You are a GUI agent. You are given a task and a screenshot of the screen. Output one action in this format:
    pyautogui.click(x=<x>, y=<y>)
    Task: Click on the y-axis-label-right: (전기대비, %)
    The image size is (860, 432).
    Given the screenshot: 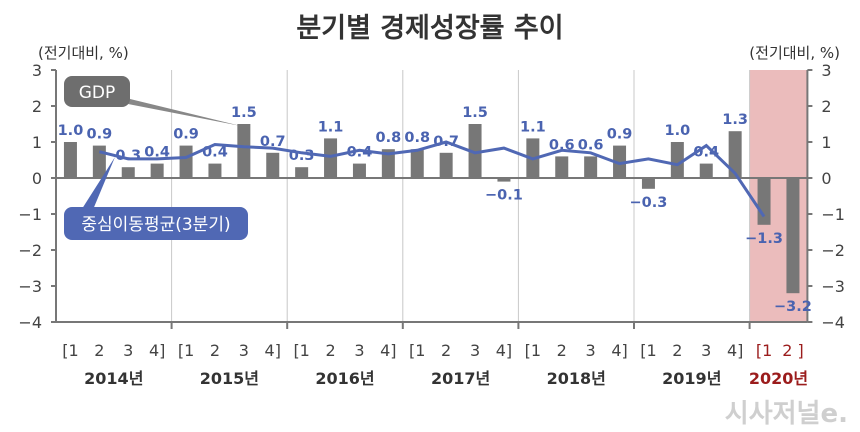 What is the action you would take?
    pyautogui.click(x=794, y=53)
    